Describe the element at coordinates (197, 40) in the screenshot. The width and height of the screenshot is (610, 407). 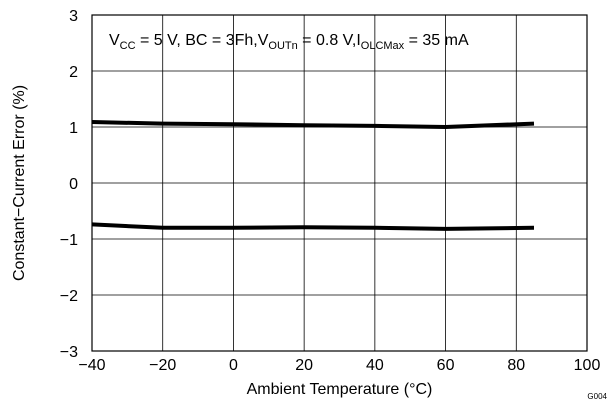
I see `annotation-vcc-rest: = 5 V, BC = 3Fh,` at that location.